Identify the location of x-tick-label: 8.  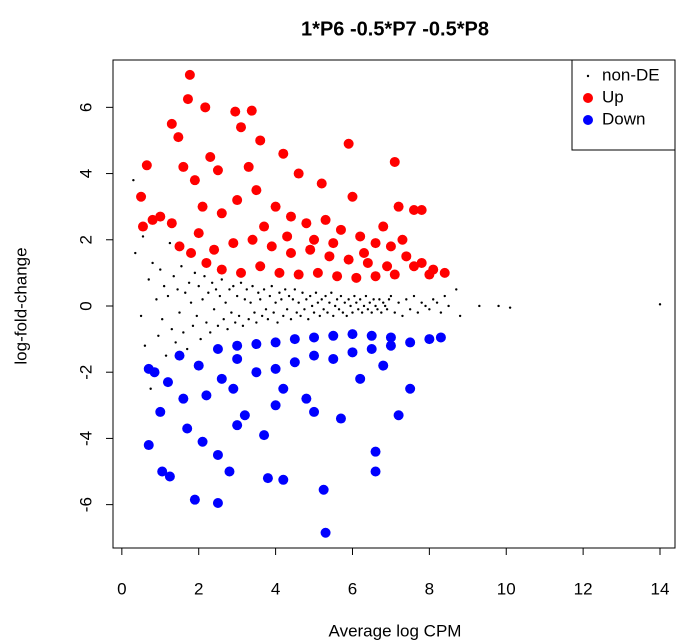
(429, 588).